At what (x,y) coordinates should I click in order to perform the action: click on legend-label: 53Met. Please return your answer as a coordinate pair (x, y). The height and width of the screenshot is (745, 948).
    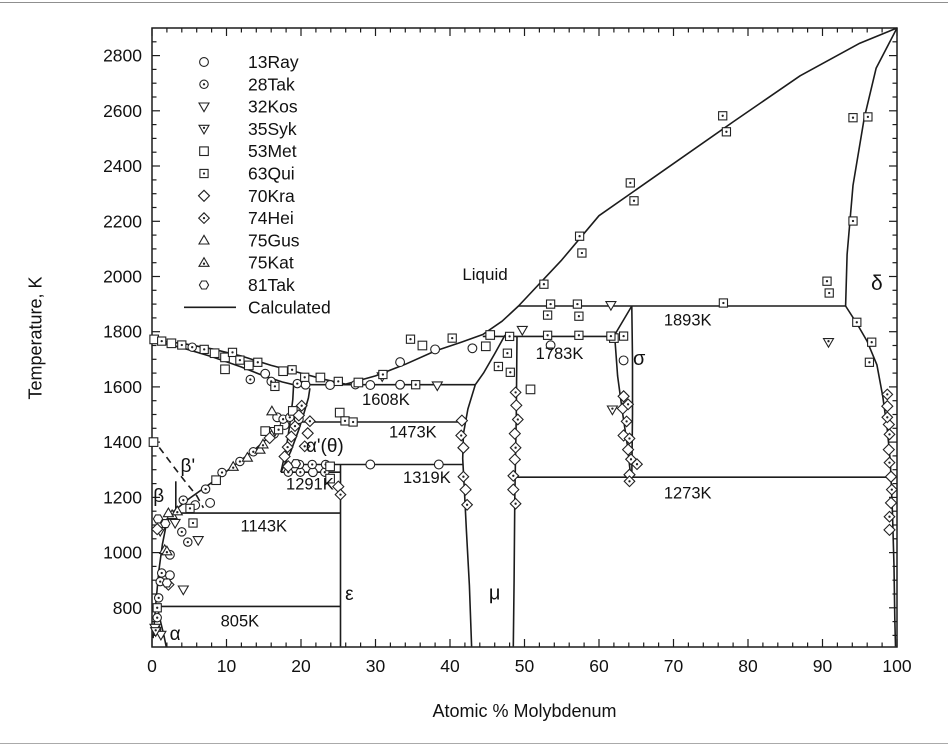
    Looking at the image, I should click on (272, 151).